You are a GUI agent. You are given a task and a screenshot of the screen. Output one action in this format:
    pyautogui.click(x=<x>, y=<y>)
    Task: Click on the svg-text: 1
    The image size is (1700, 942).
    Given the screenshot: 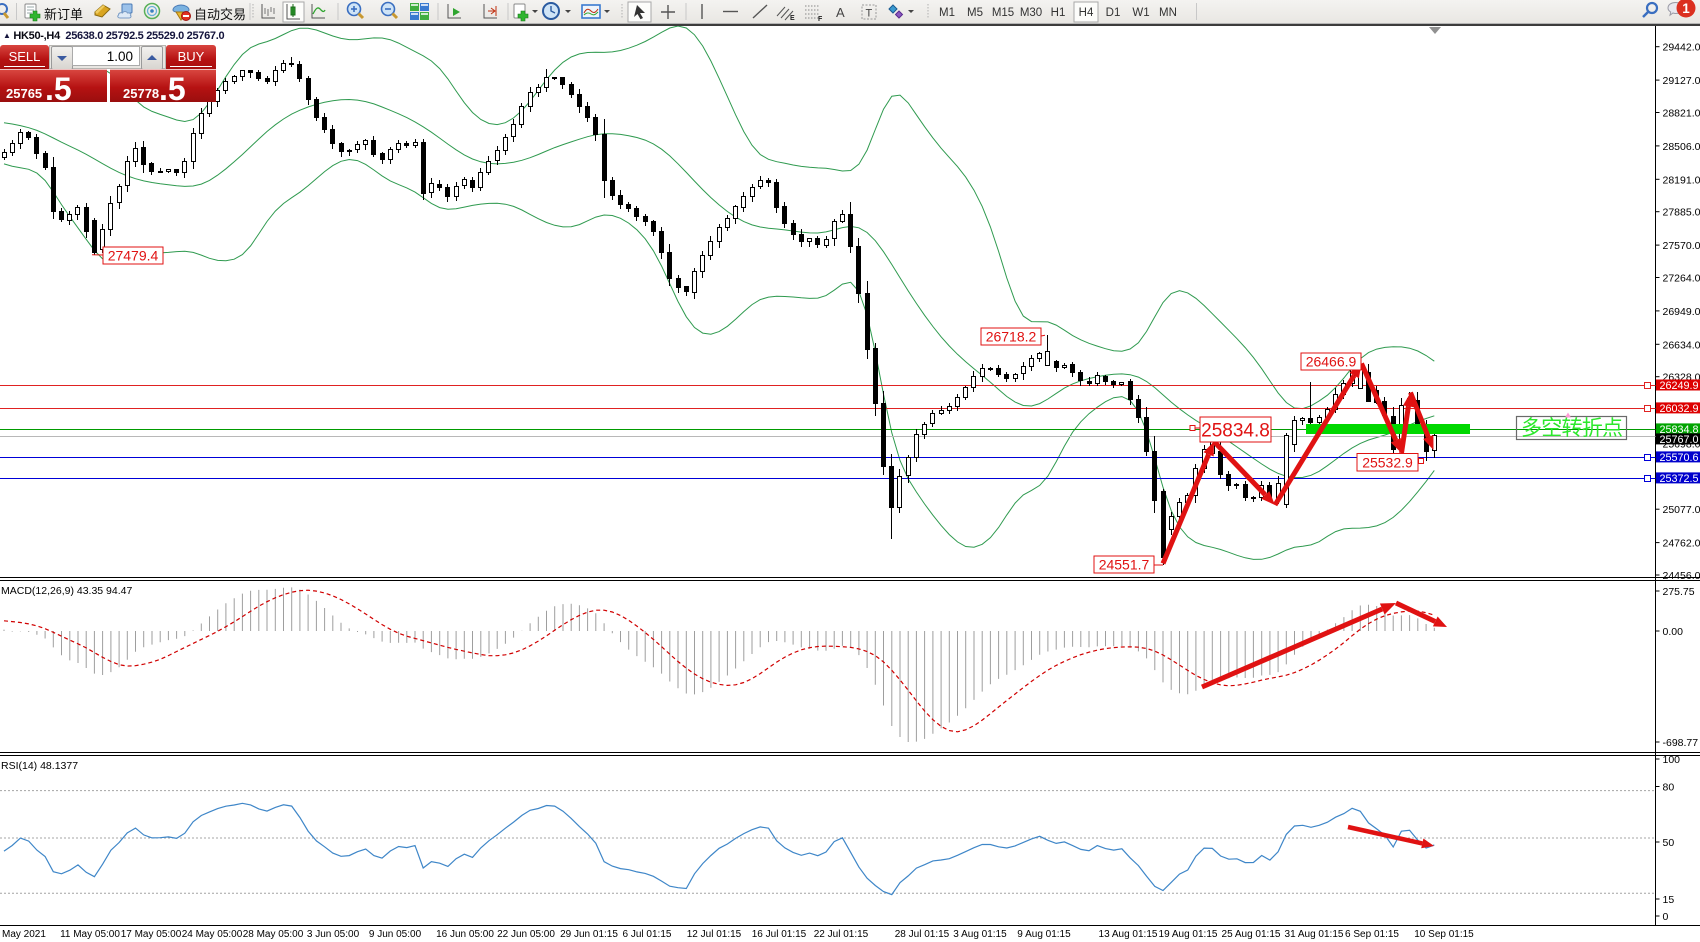 What is the action you would take?
    pyautogui.click(x=1686, y=8)
    